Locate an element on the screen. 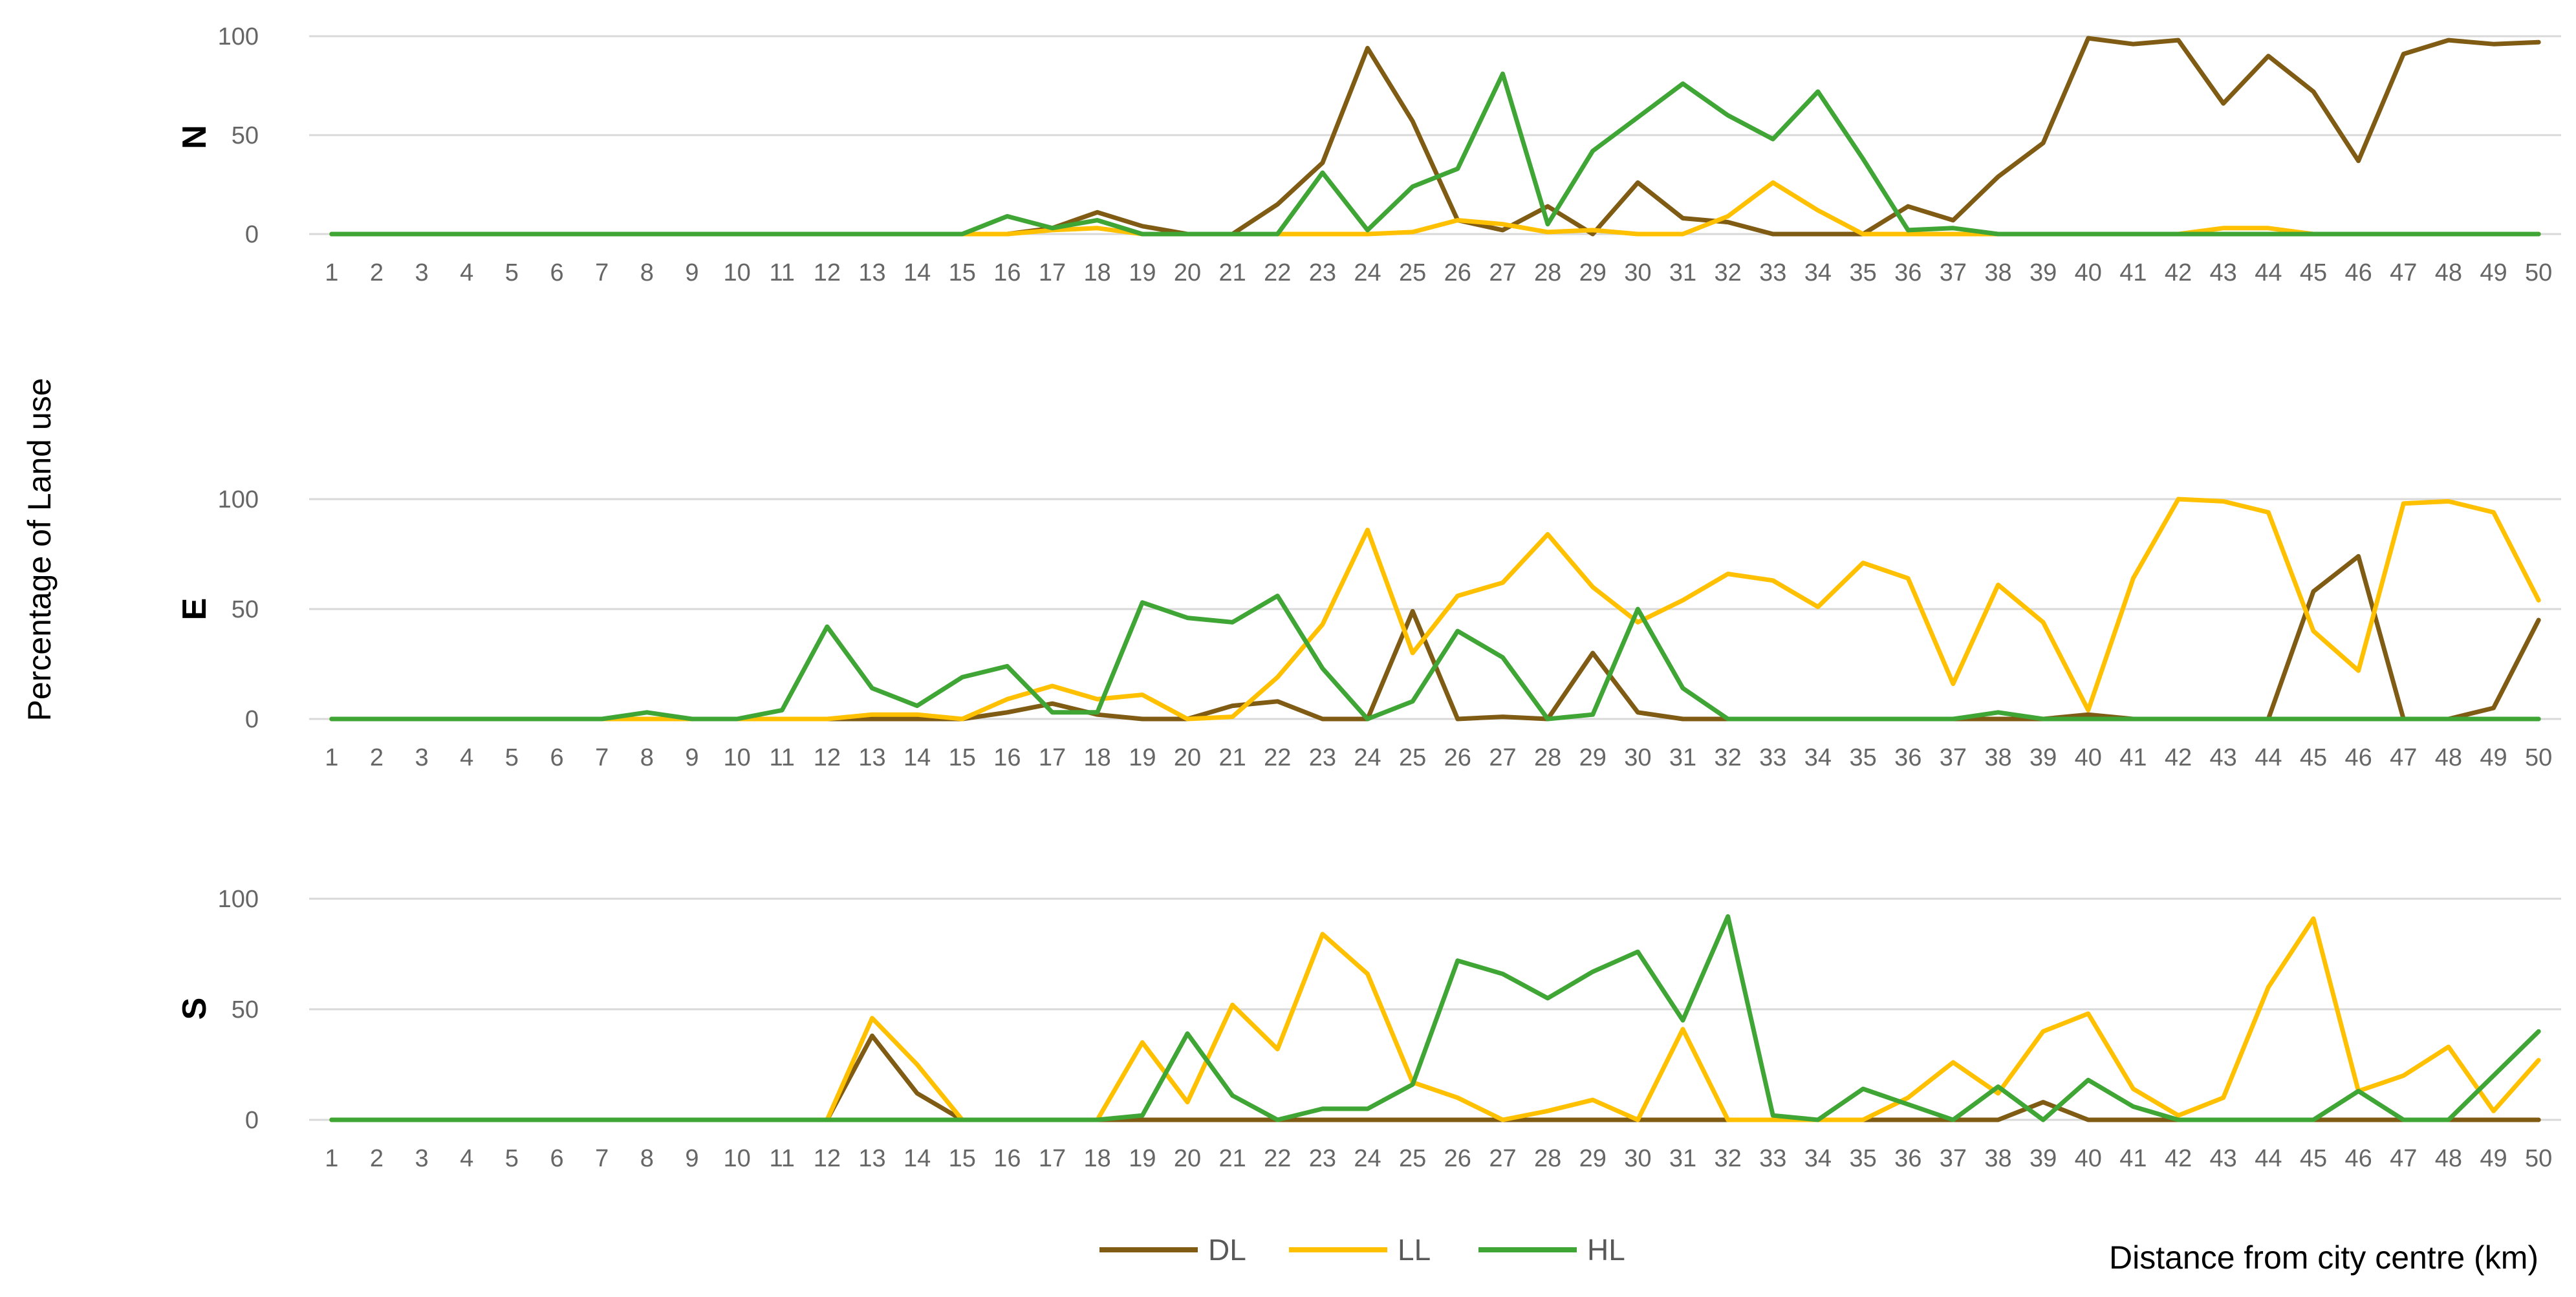 The height and width of the screenshot is (1297, 2576). x-tick-label: 10 is located at coordinates (736, 272).